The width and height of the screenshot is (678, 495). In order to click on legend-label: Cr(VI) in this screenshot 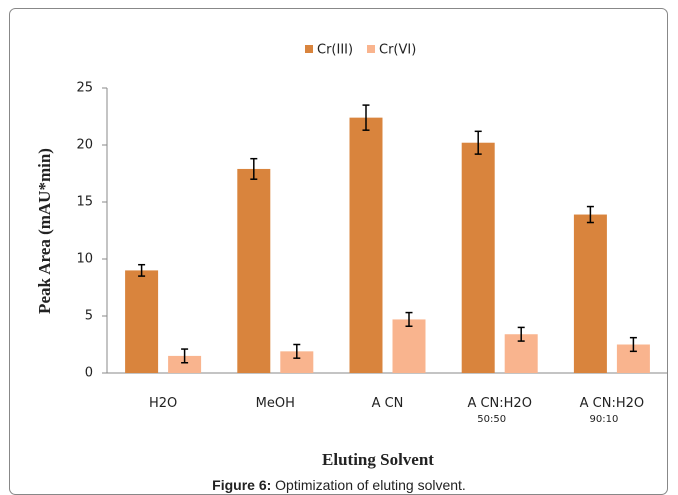, I will do `click(397, 50)`.